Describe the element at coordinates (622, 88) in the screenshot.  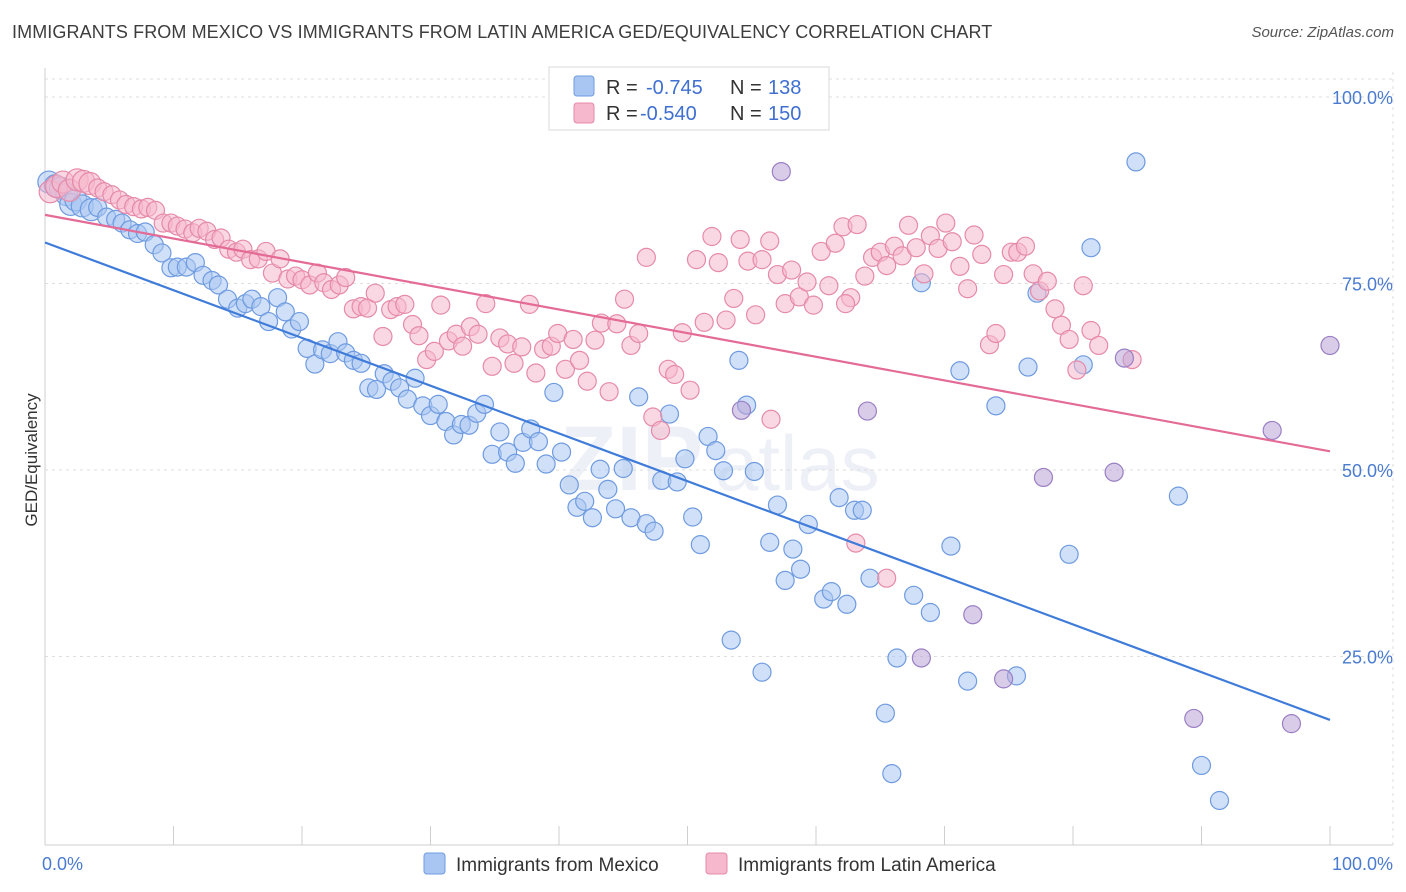
I see `legend-r-label-mexico: R =` at that location.